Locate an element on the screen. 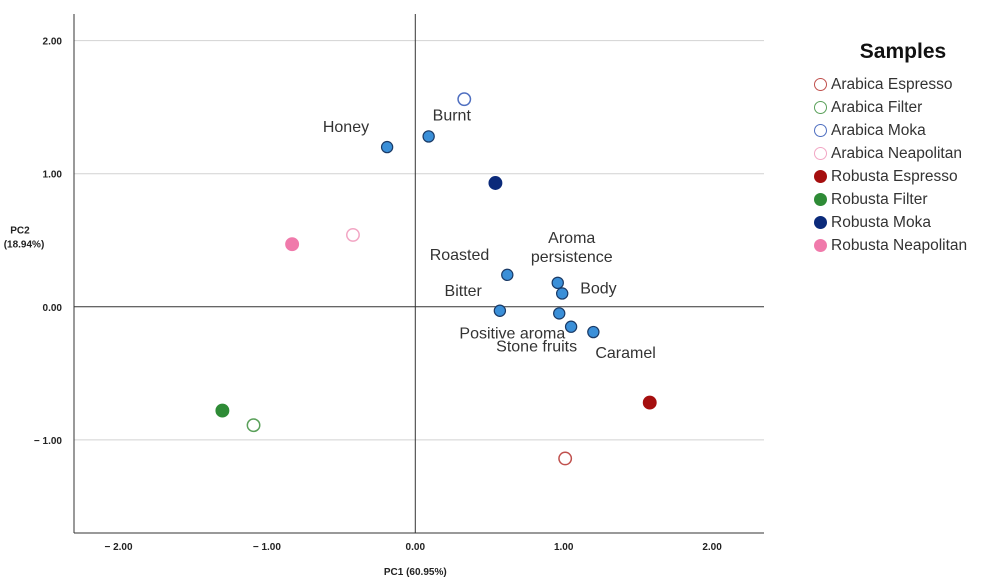 The image size is (988, 577). y-axis-title-line2: (18.94%) is located at coordinates (24, 245).